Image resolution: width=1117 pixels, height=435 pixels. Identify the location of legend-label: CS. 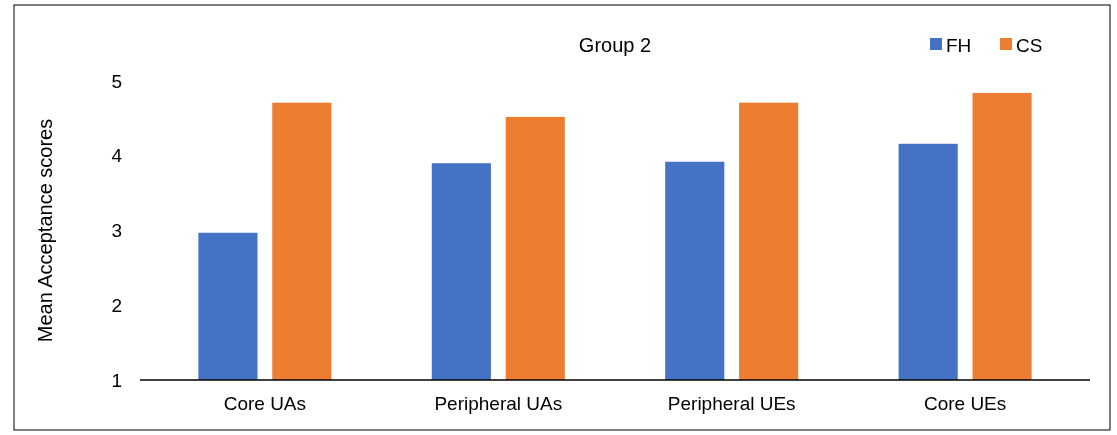
(1029, 45).